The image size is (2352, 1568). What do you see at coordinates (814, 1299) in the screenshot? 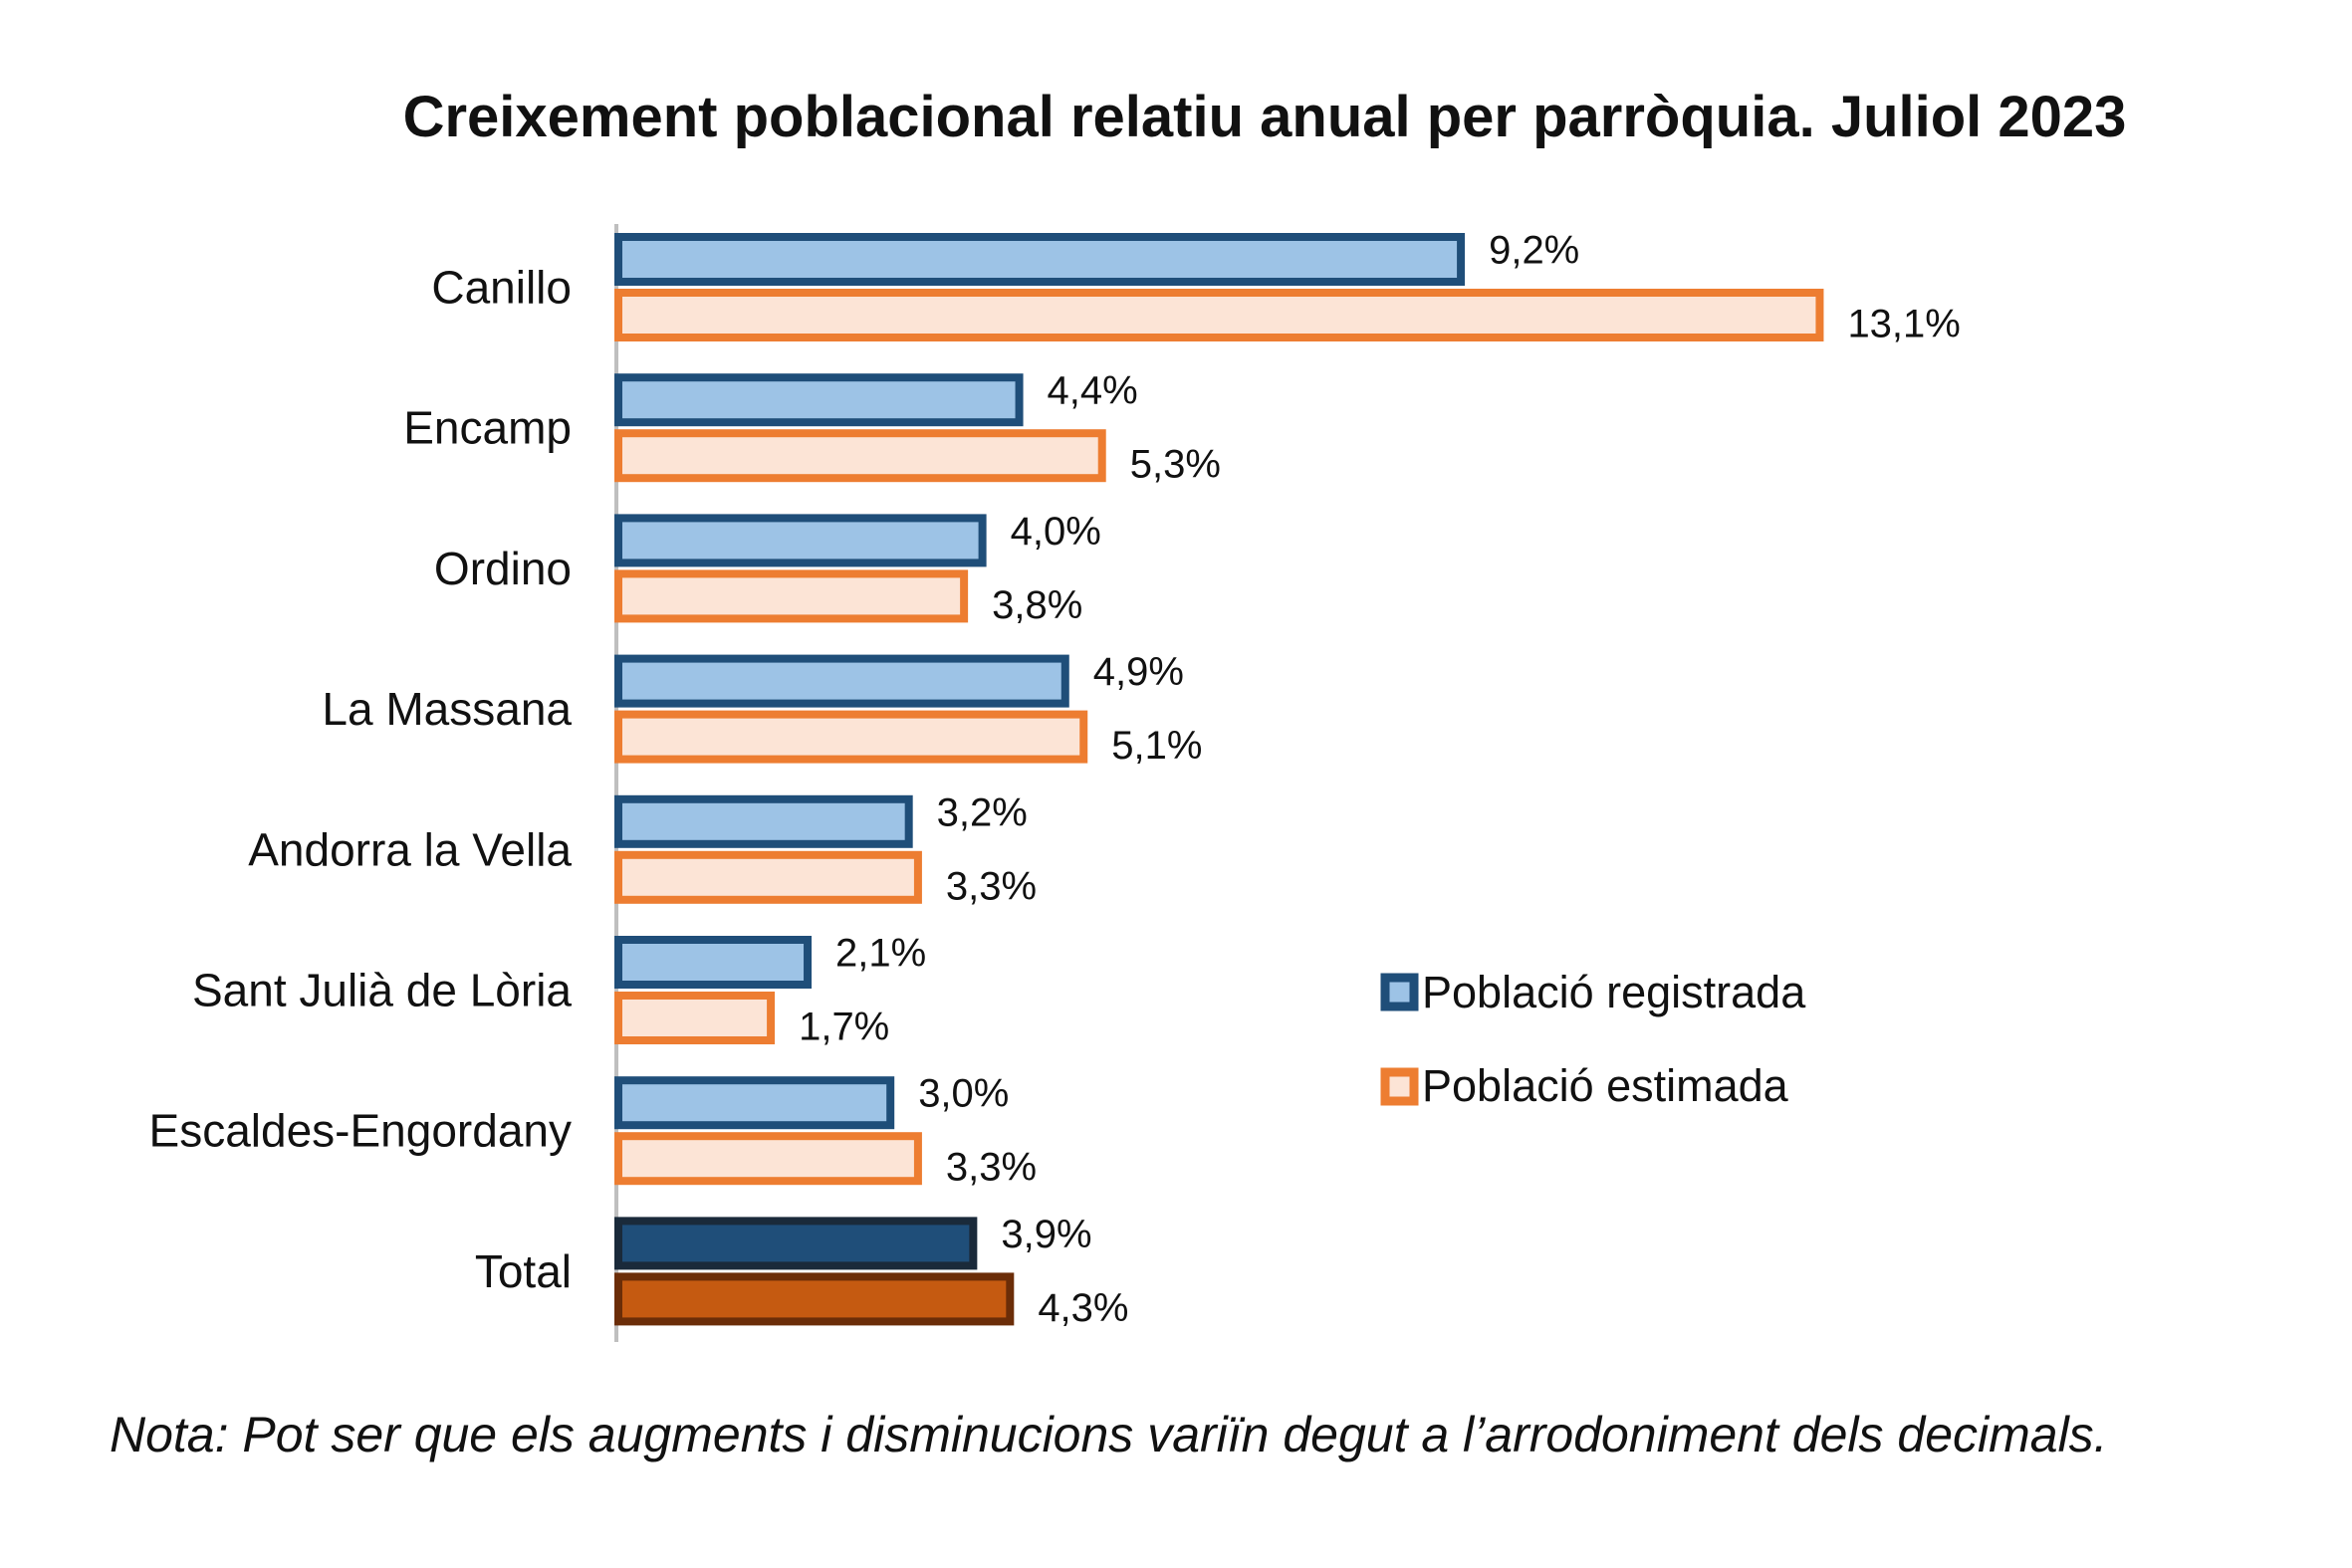
I see `bar-total-estimada` at bounding box center [814, 1299].